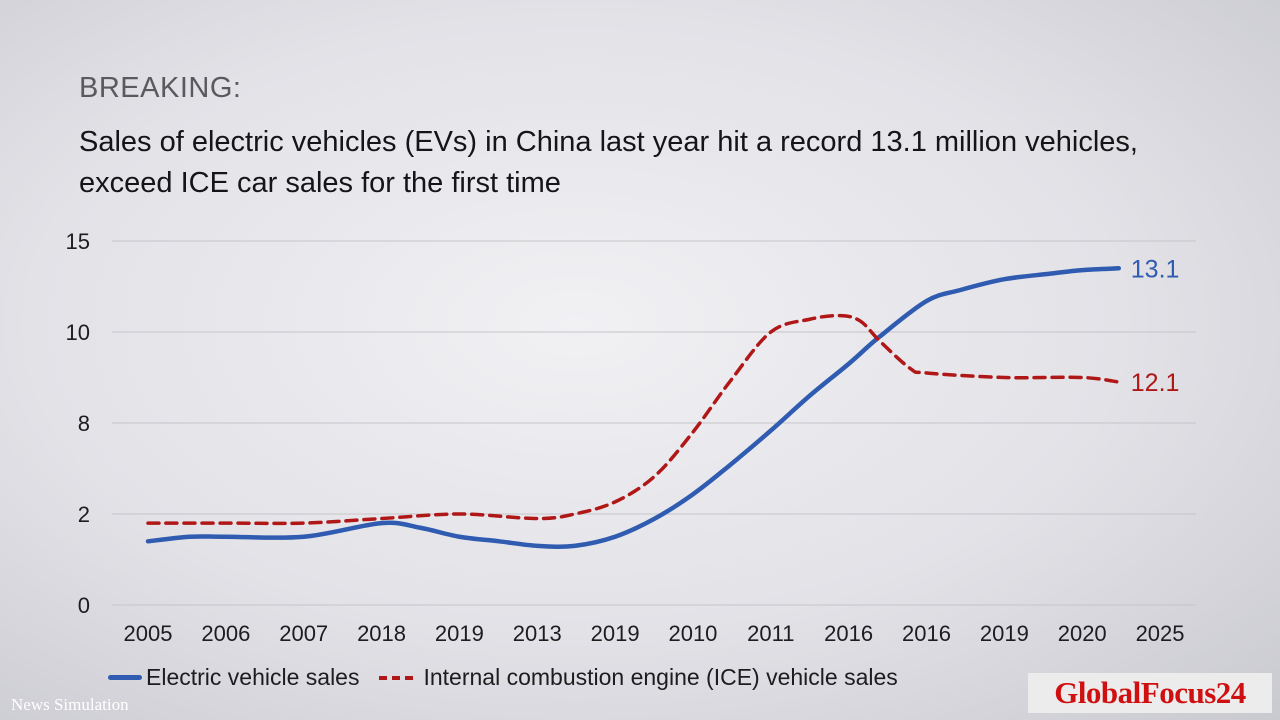 This screenshot has width=1280, height=720. I want to click on x-tick-label: 2006, so click(225, 633).